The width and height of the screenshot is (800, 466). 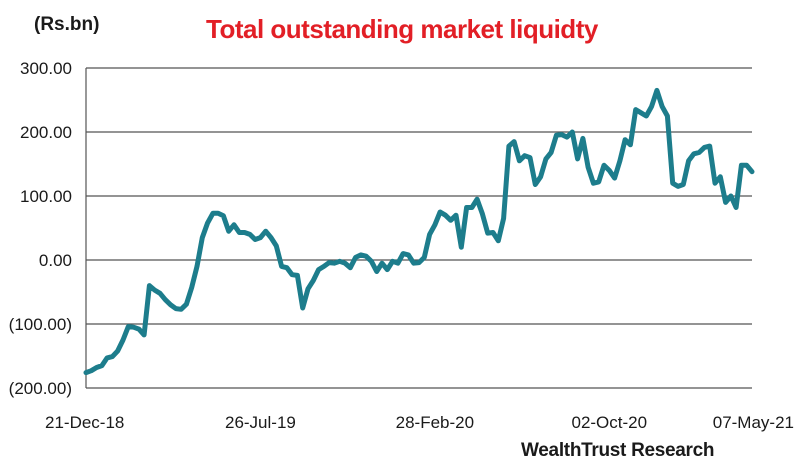 I want to click on y-unit-label: (Rs.bn), so click(x=67, y=24).